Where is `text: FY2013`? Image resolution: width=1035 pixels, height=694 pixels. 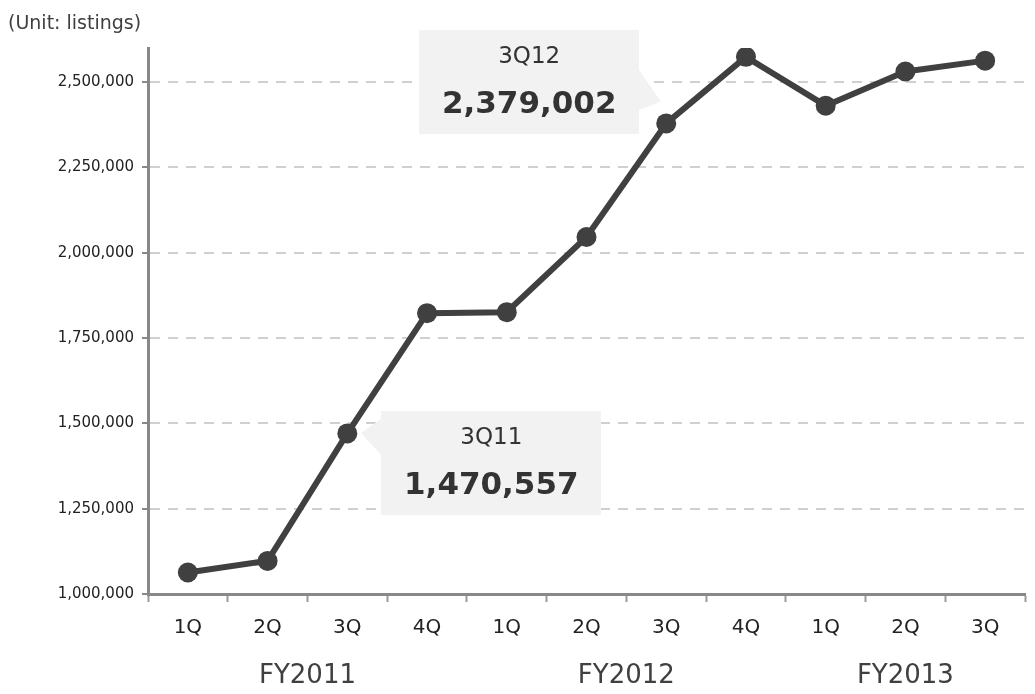
text: FY2013 is located at coordinates (905, 673).